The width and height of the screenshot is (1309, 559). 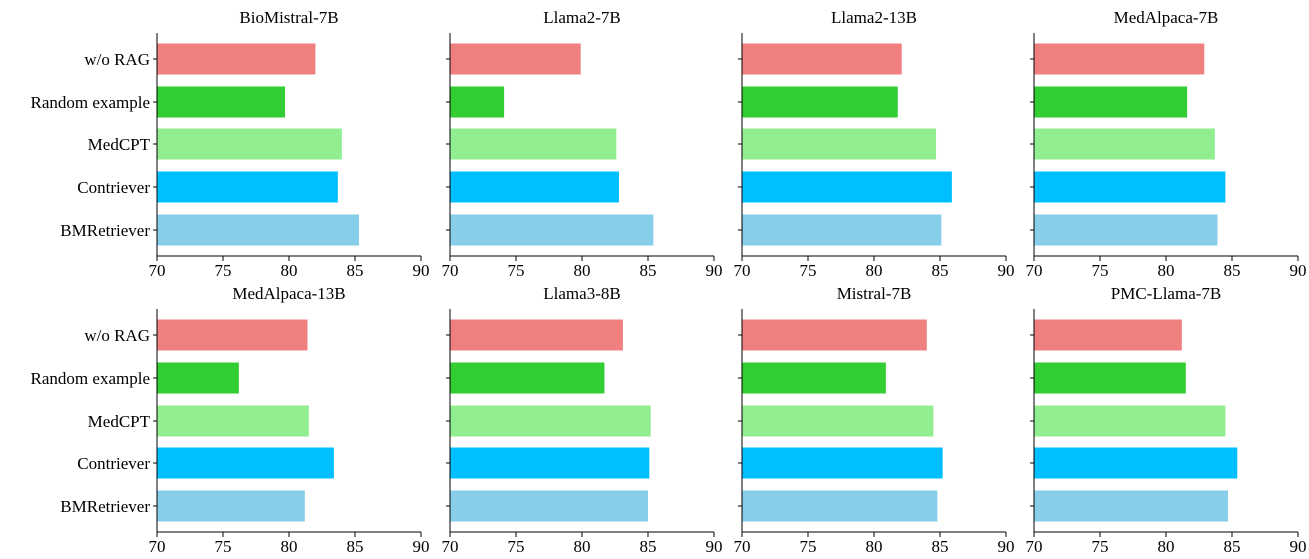 What do you see at coordinates (874, 17) in the screenshot?
I see `panel-title: Llama2-13B` at bounding box center [874, 17].